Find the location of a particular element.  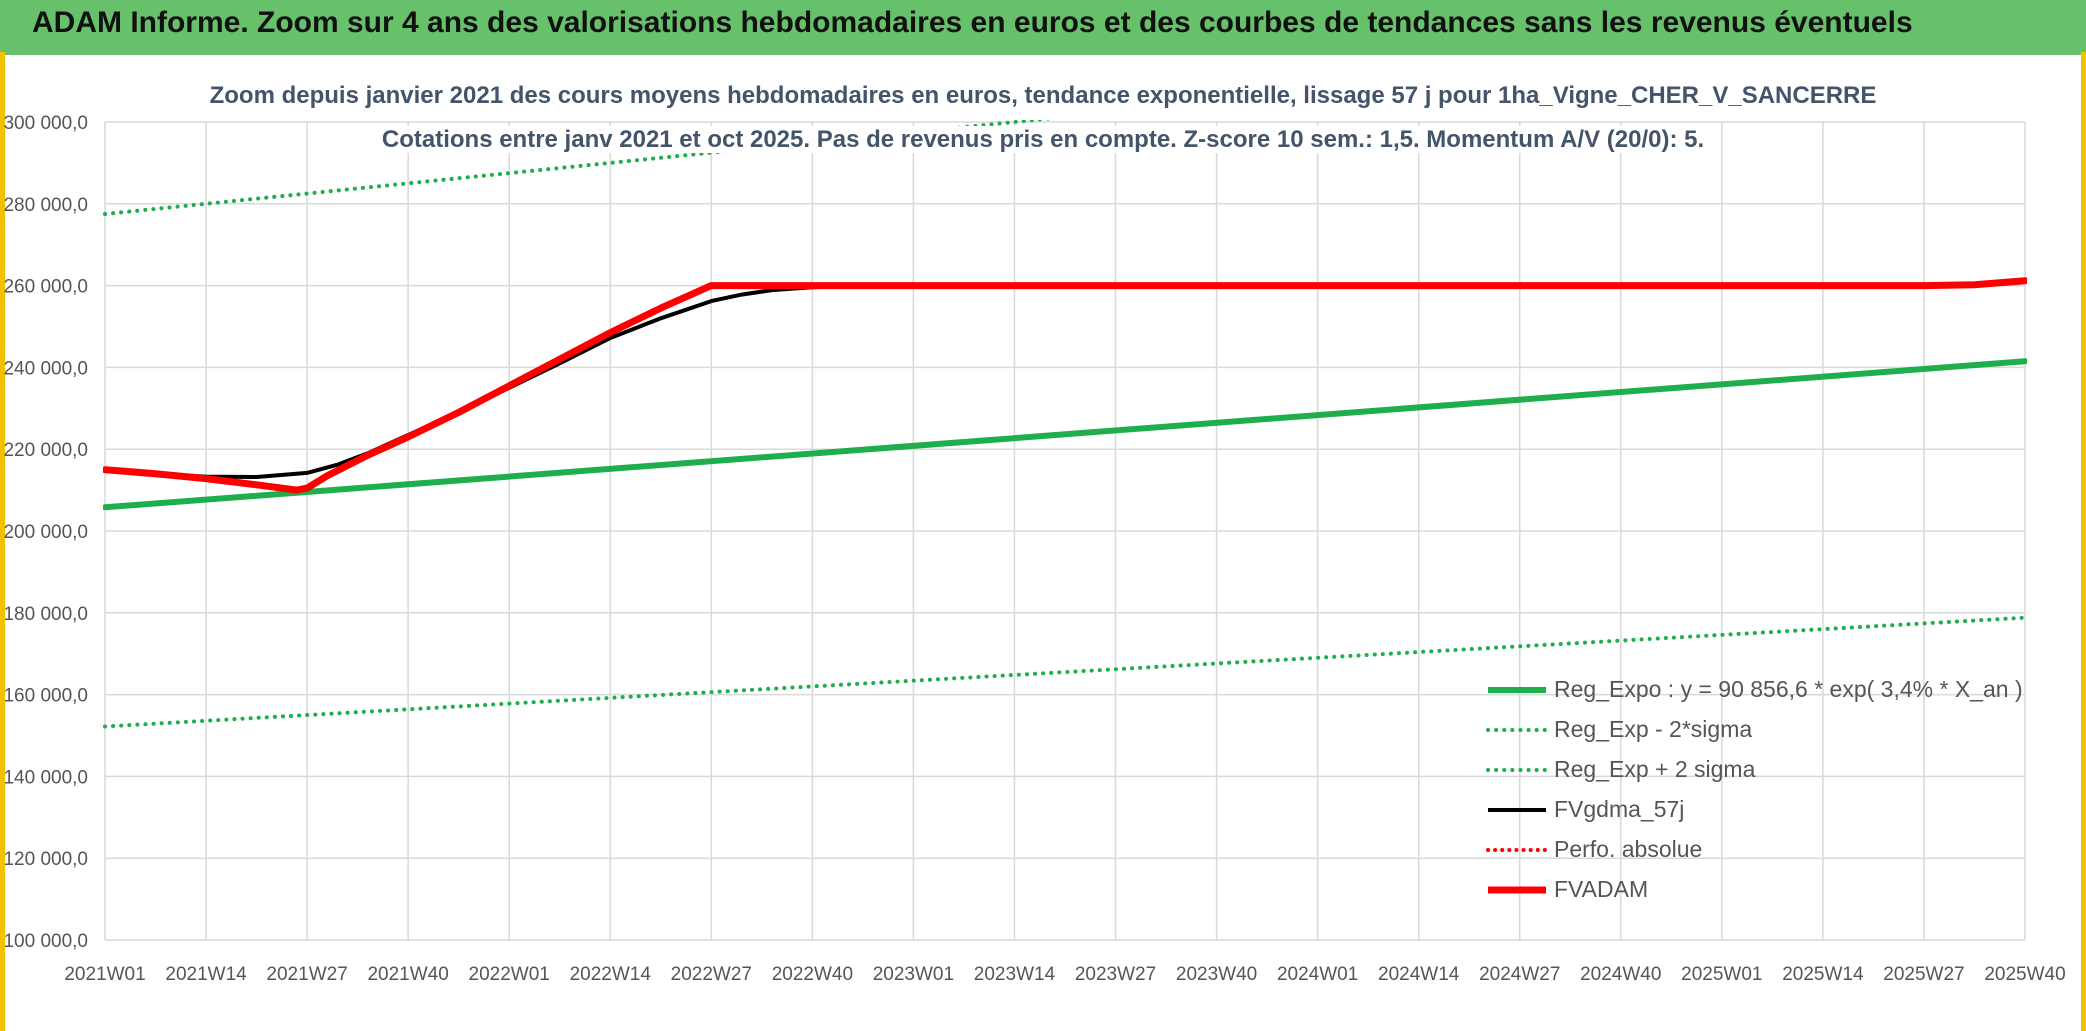

x-tick-label: 2021W01 is located at coordinates (104, 974).